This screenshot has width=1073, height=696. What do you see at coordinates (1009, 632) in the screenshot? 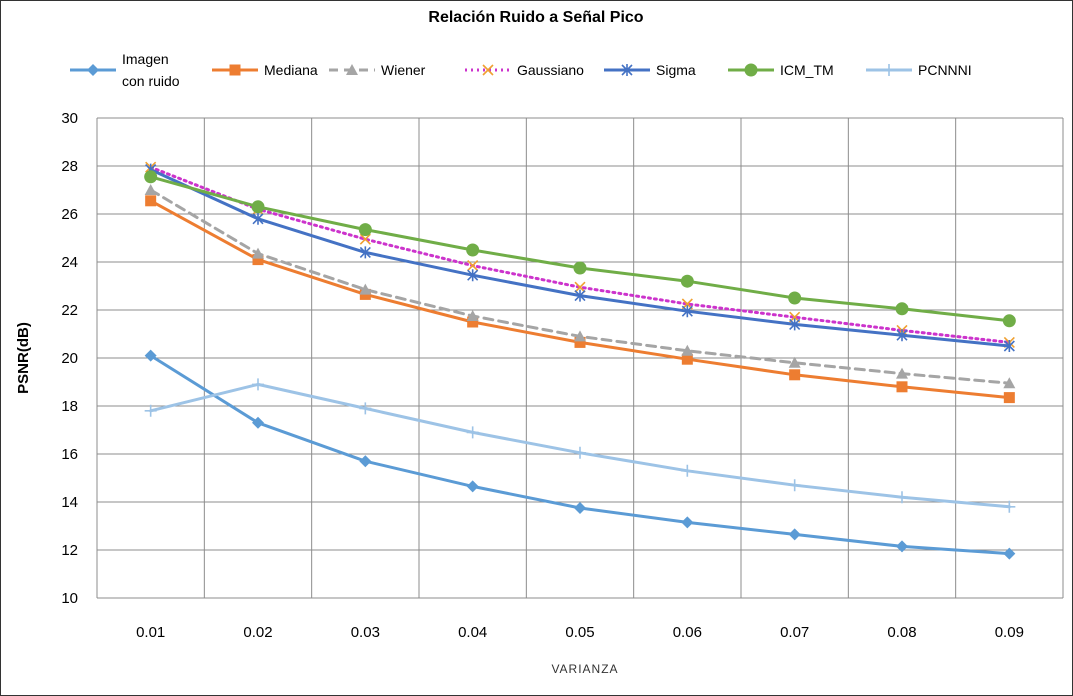
I see `x-tick-label: 0.09` at bounding box center [1009, 632].